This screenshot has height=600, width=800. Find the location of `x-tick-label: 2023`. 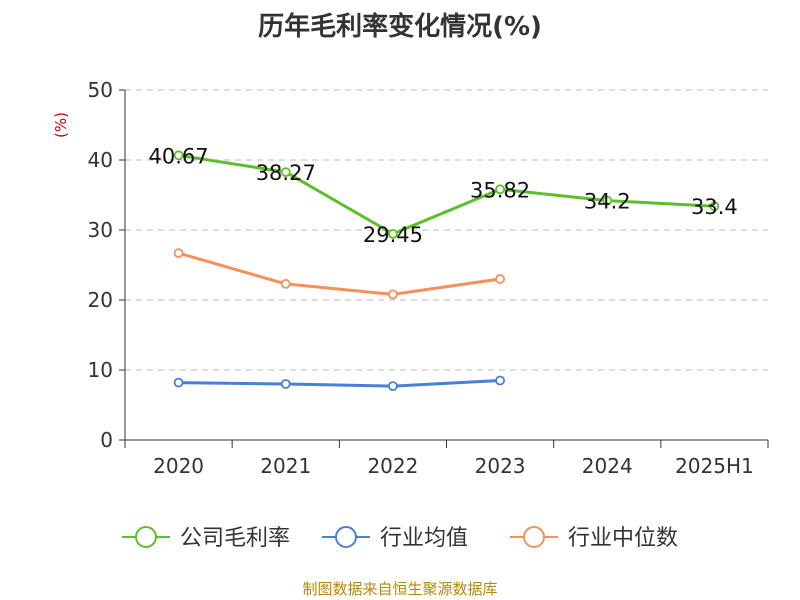

x-tick-label: 2023 is located at coordinates (500, 466).